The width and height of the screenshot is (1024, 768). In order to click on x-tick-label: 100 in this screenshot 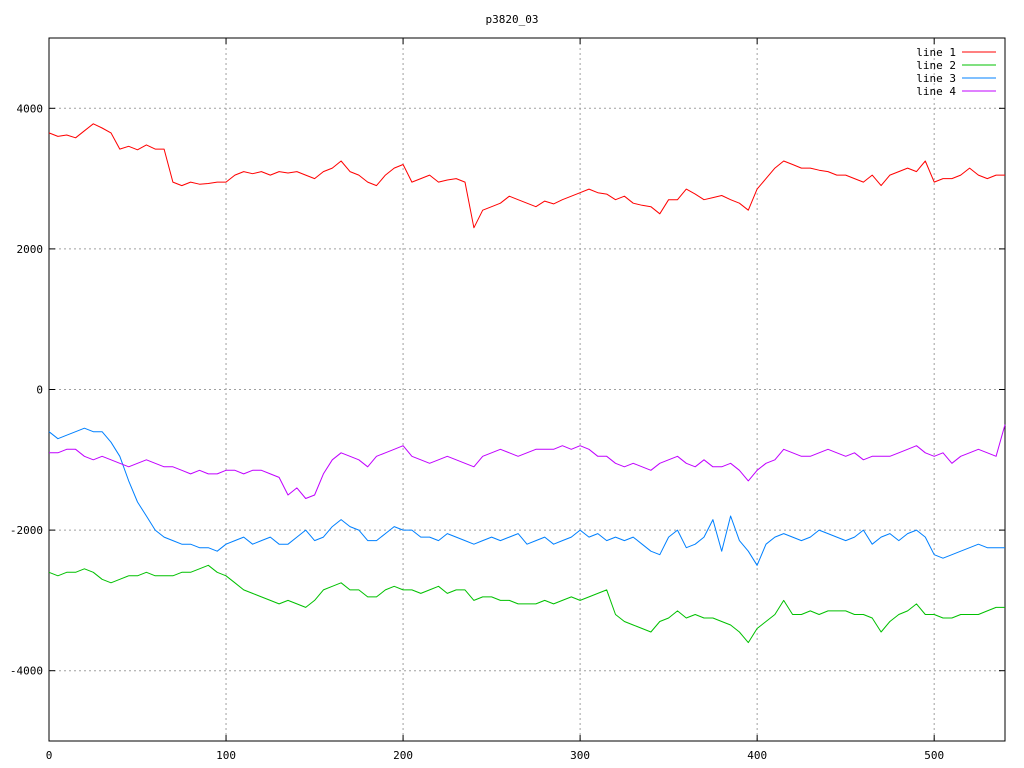, I will do `click(226, 755)`.